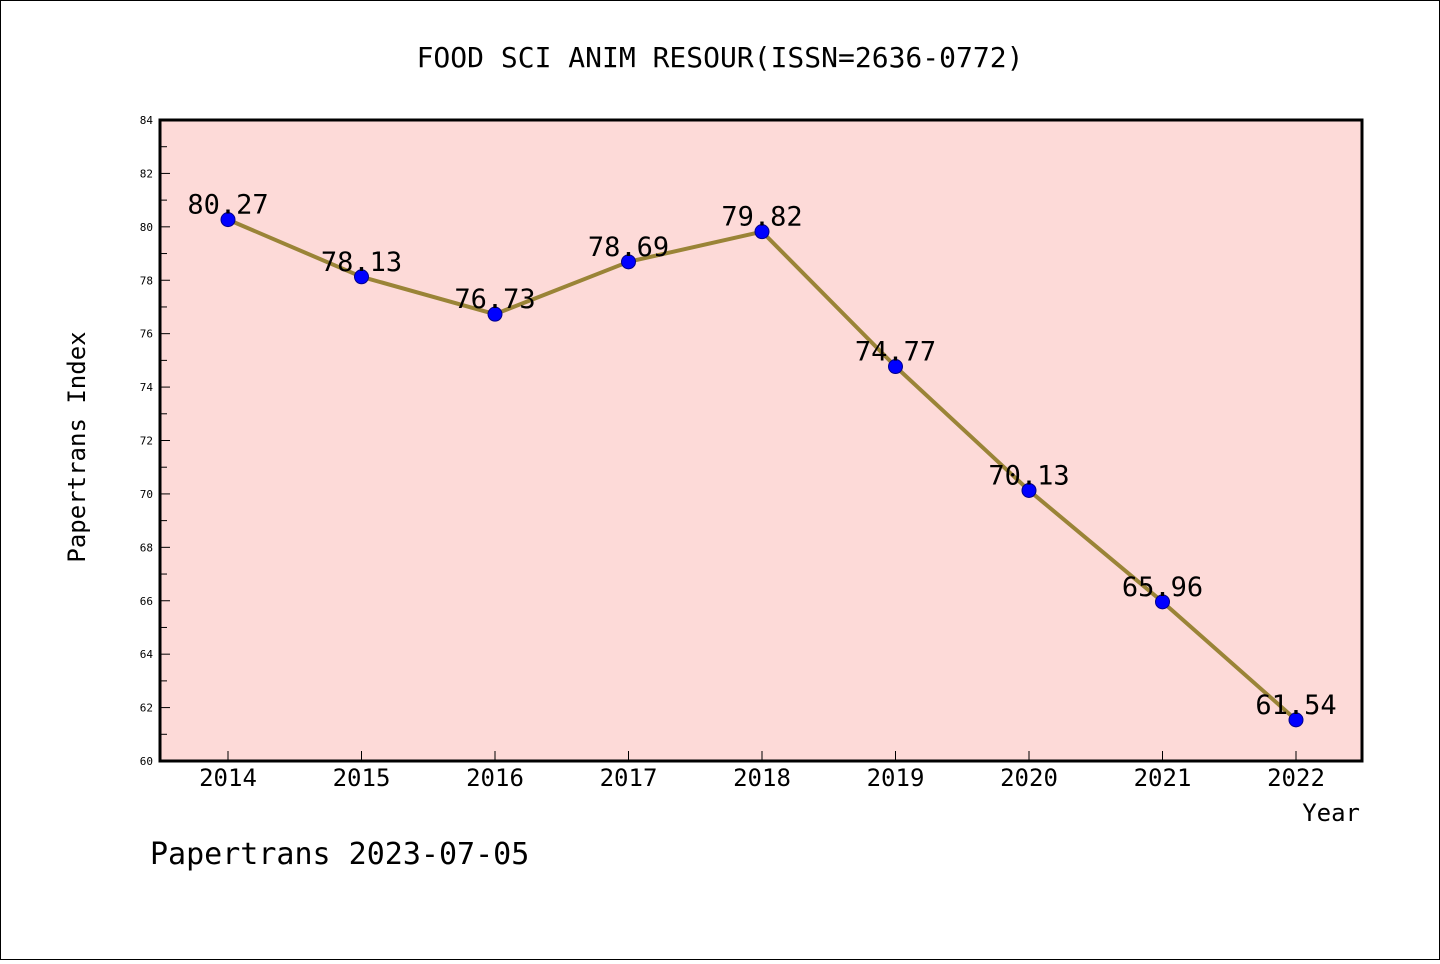  What do you see at coordinates (1163, 778) in the screenshot?
I see `x-tick-label: 2021` at bounding box center [1163, 778].